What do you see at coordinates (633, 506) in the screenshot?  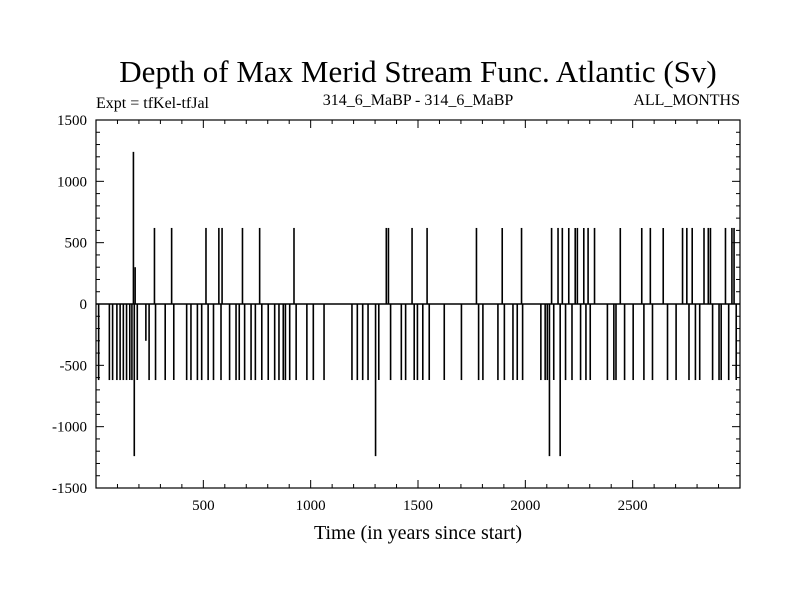 I see `x-tick-label-4: 2500` at bounding box center [633, 506].